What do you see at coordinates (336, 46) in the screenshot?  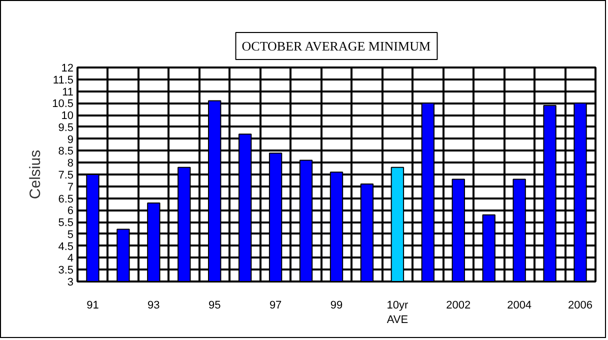 I see `chart-title: OCTOBER AVERAGE MINIMUM` at bounding box center [336, 46].